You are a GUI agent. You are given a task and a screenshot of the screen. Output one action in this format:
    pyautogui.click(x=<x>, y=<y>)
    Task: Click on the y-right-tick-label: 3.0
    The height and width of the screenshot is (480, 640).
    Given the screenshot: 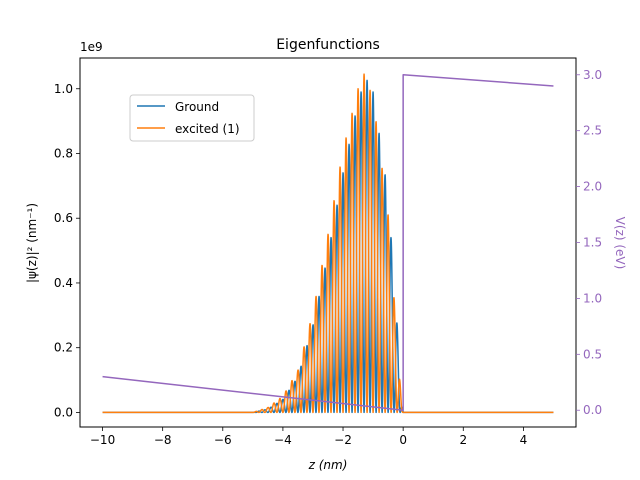 What is the action you would take?
    pyautogui.click(x=592, y=75)
    